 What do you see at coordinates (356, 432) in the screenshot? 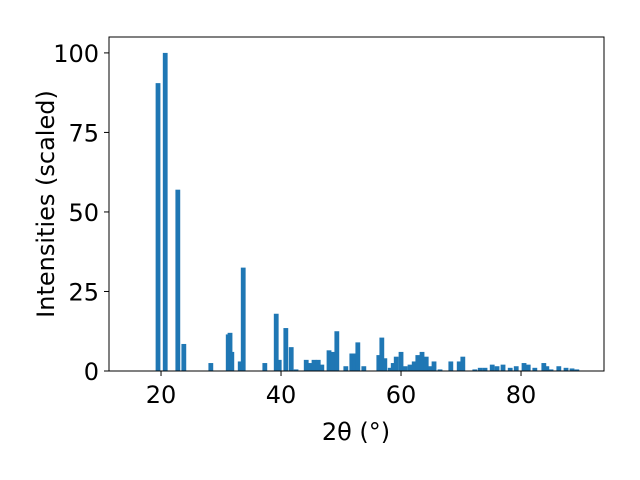
I see `x-axis-label: 2θ (°)` at bounding box center [356, 432].